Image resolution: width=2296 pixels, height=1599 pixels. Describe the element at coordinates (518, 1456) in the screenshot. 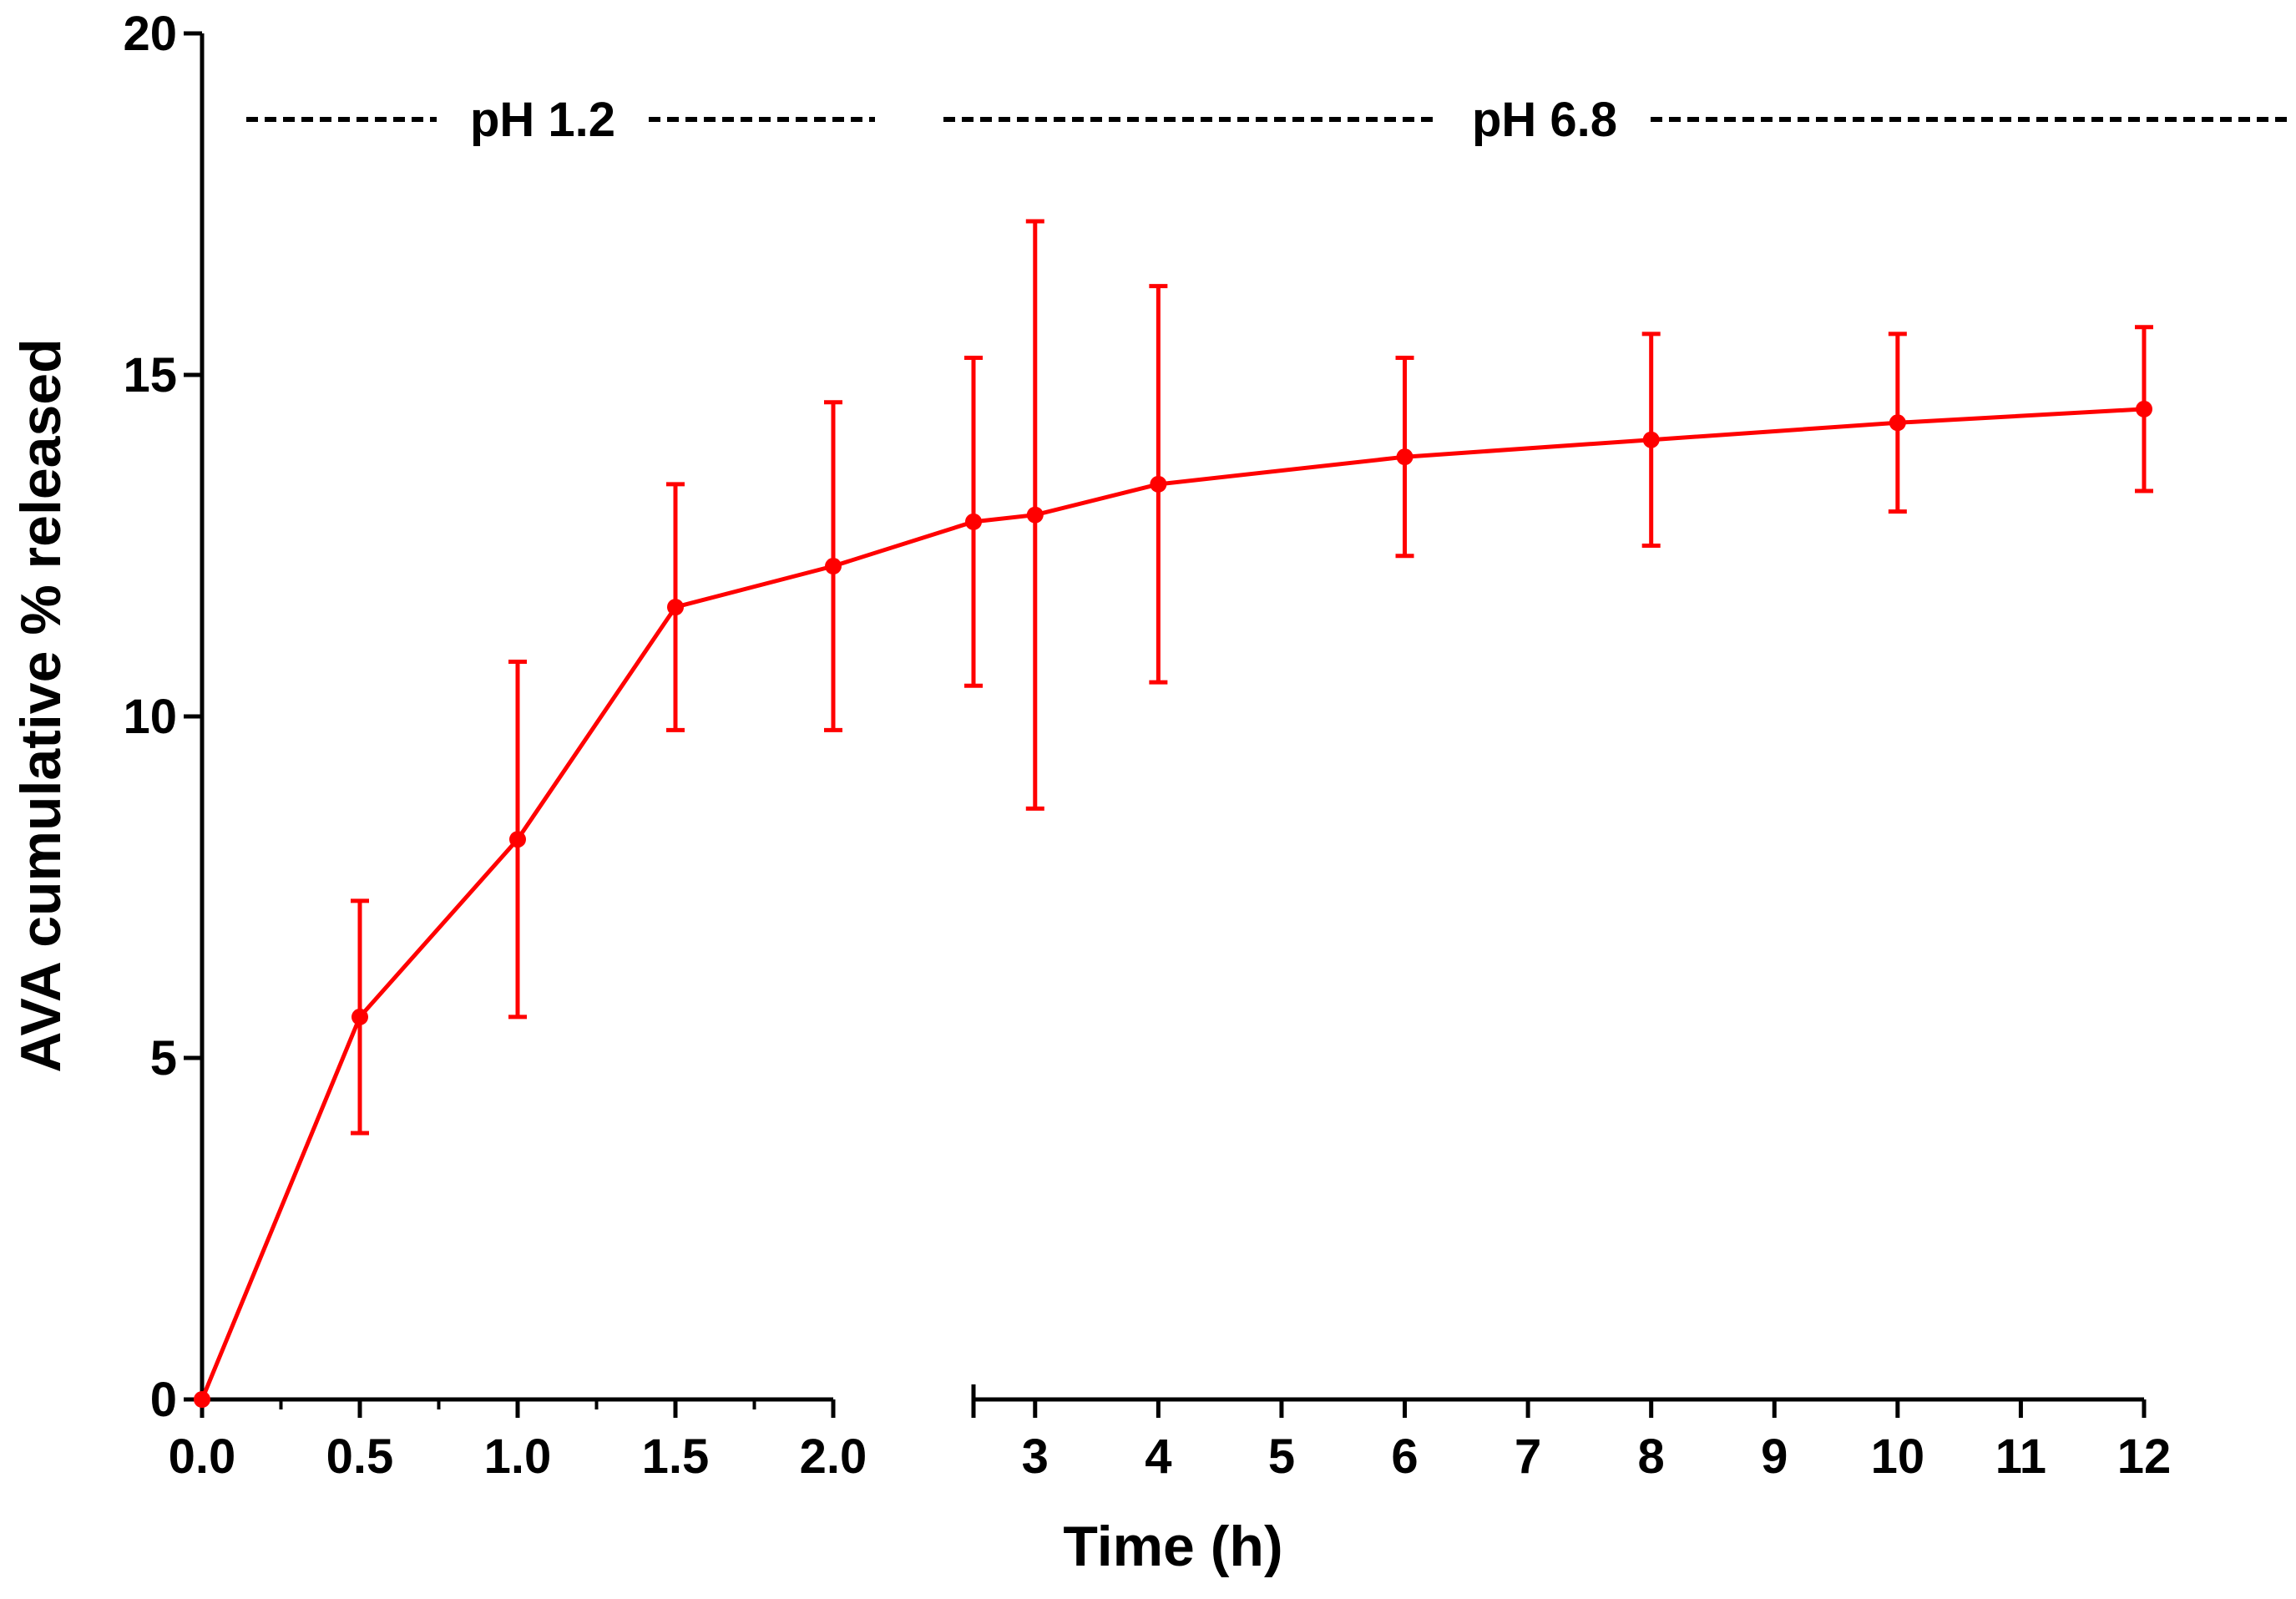

I see `x-tick-label: 1.0` at that location.